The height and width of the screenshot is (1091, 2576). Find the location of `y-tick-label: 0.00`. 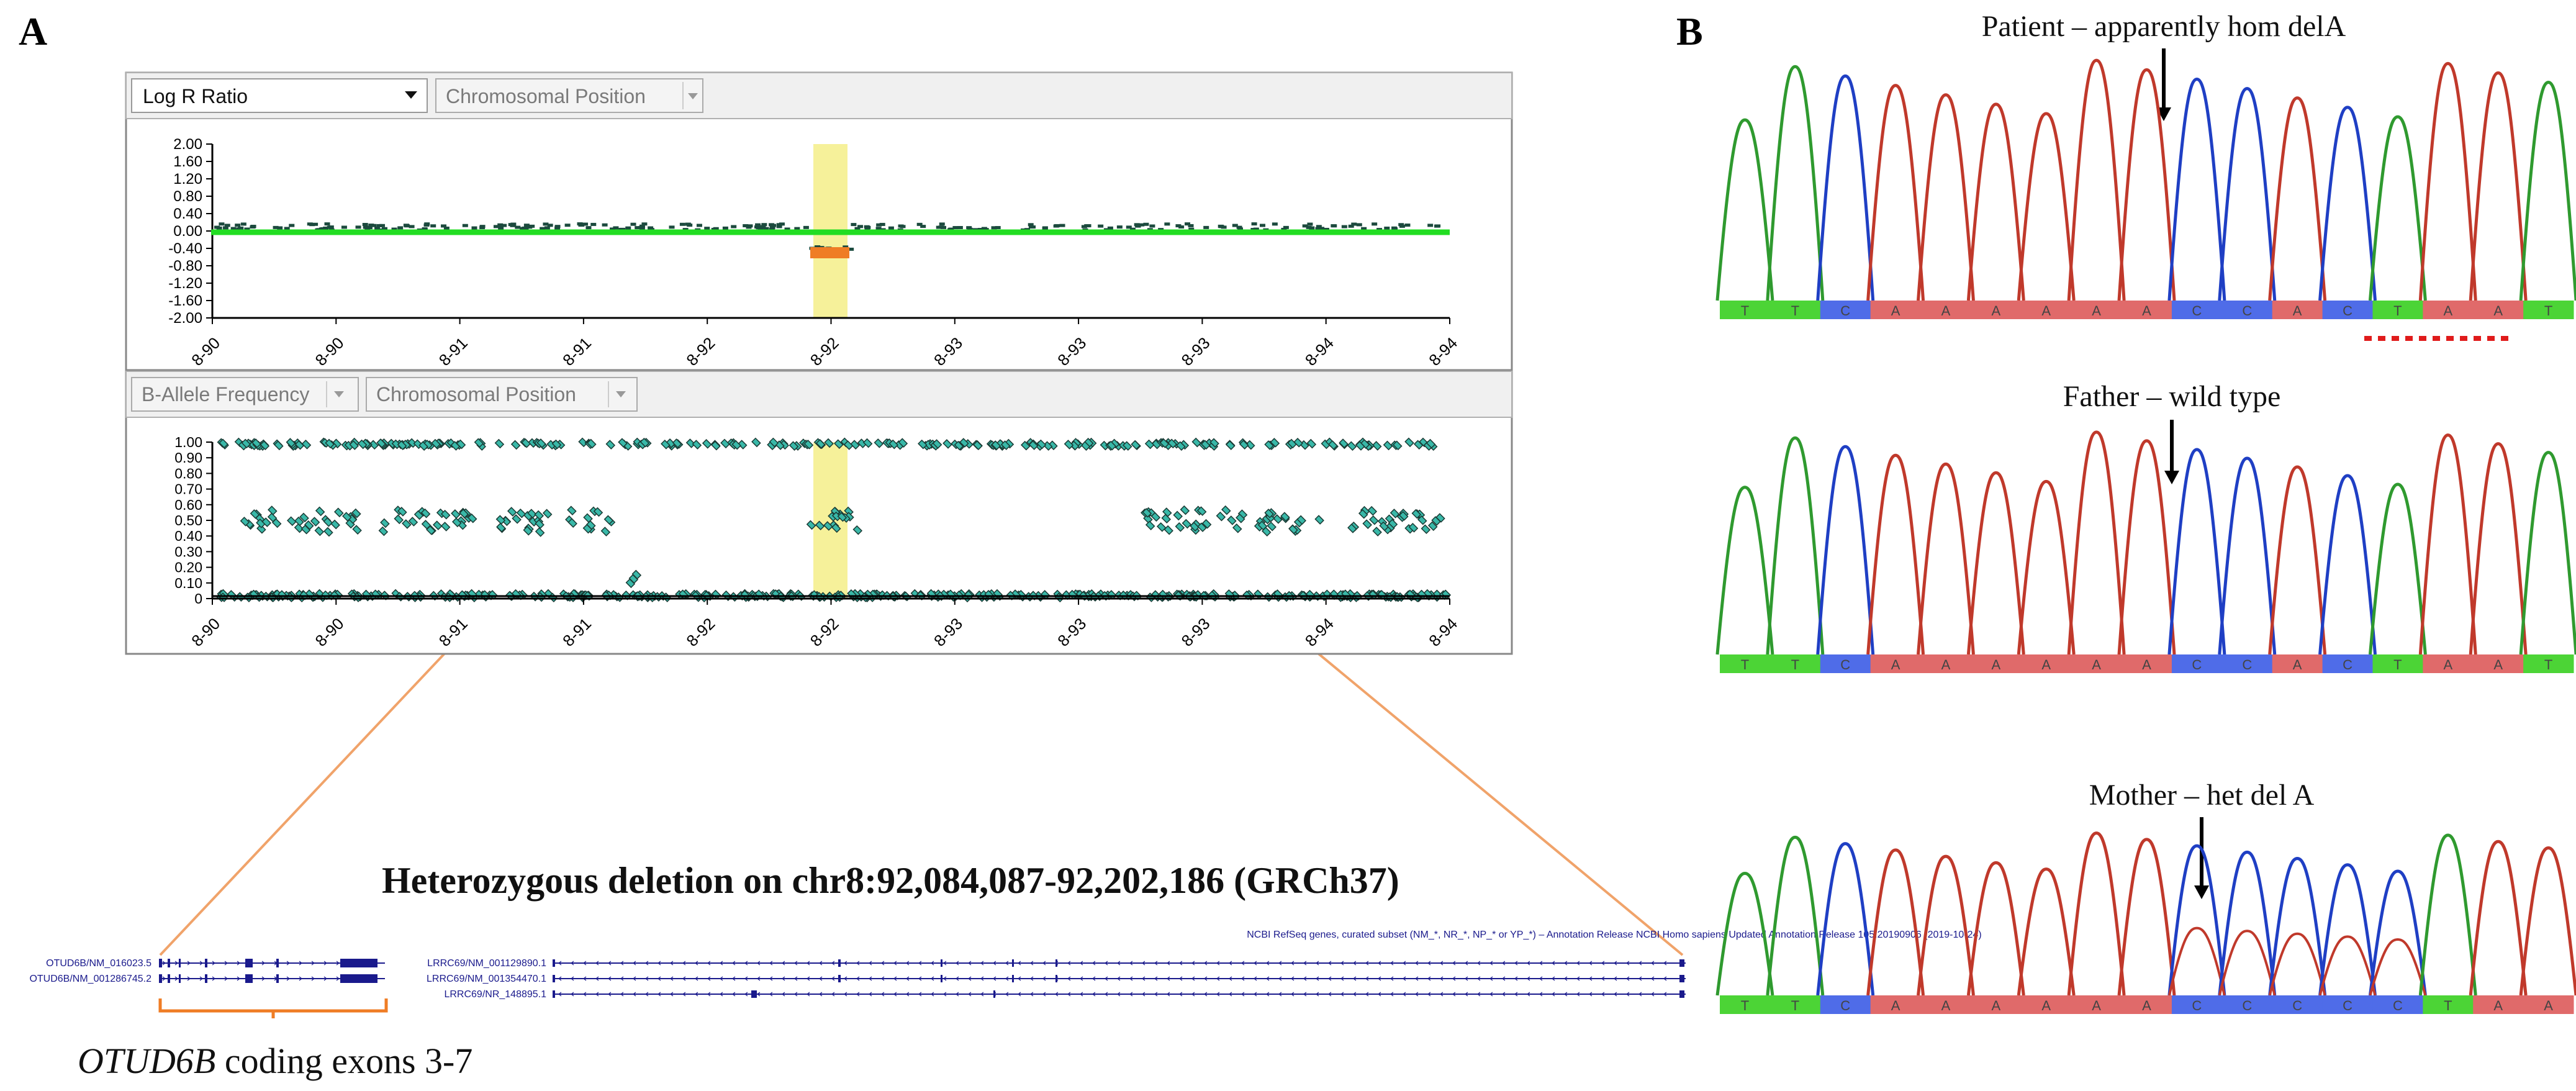

y-tick-label: 0.00 is located at coordinates (187, 231).